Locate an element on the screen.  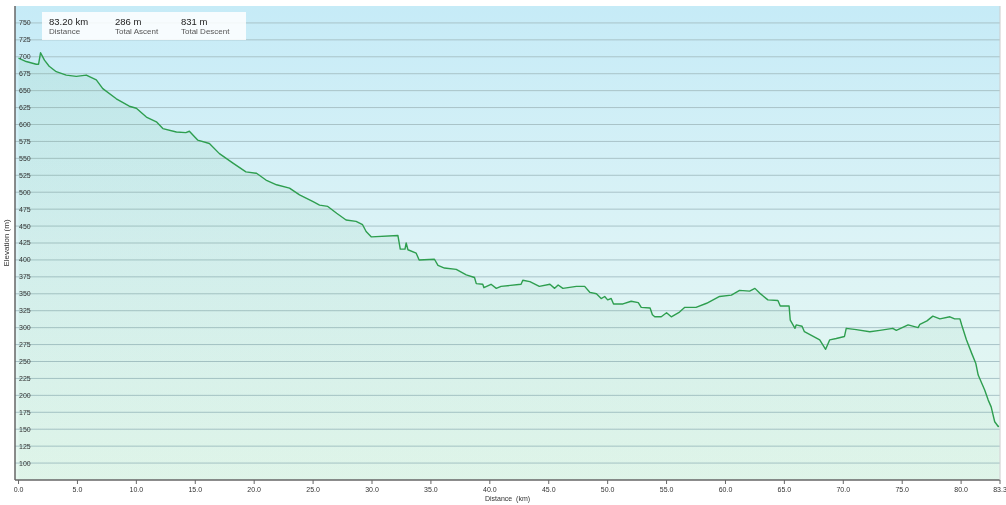
annotation: 831 m is located at coordinates (194, 21).